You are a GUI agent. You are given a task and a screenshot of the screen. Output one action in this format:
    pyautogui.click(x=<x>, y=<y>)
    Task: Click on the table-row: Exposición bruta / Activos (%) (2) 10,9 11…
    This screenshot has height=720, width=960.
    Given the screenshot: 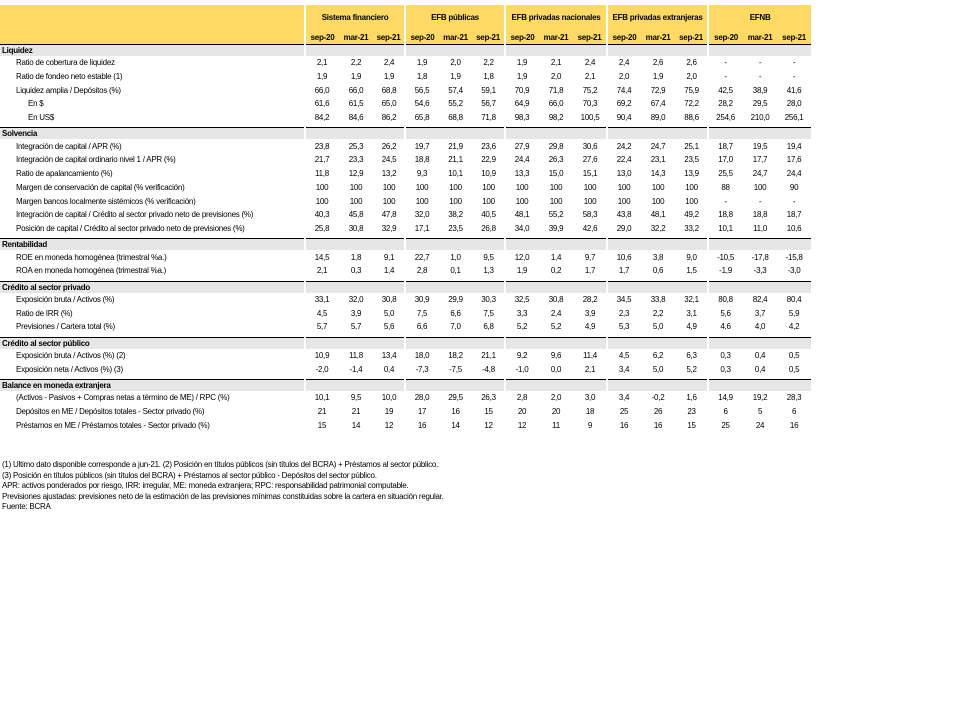 What is the action you would take?
    pyautogui.click(x=405, y=356)
    